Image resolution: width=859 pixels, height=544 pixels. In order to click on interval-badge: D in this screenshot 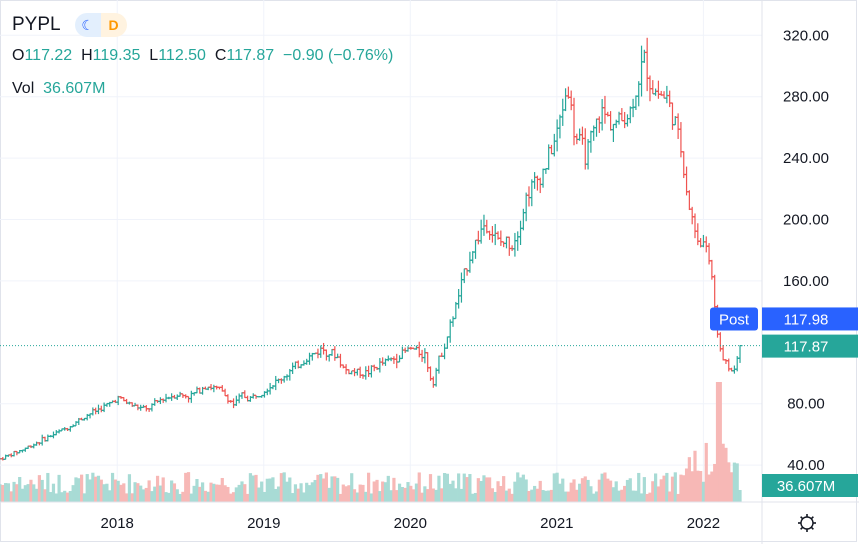, I will do `click(113, 25)`.